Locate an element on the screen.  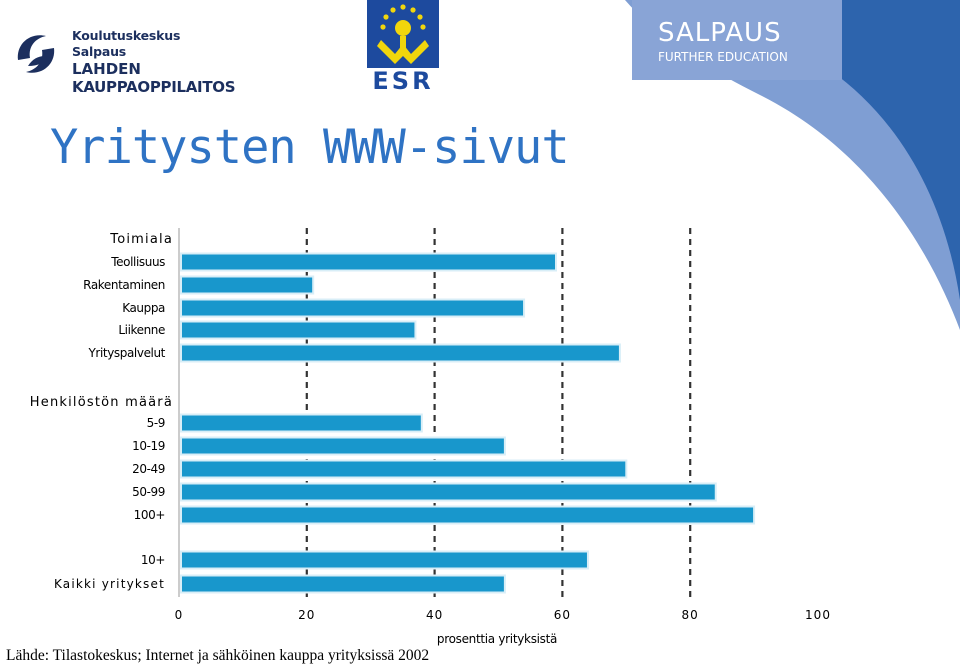
x-tick-label: 40 is located at coordinates (434, 615).